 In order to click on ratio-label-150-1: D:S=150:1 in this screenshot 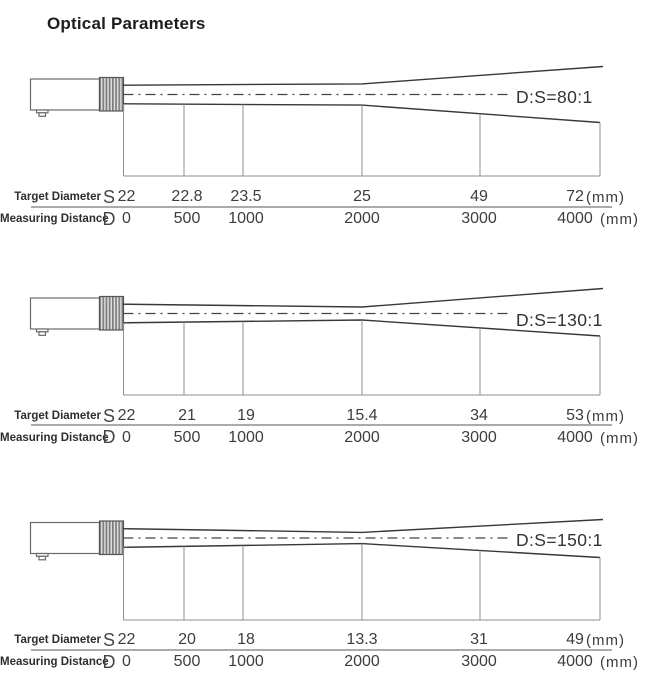, I will do `click(559, 539)`.